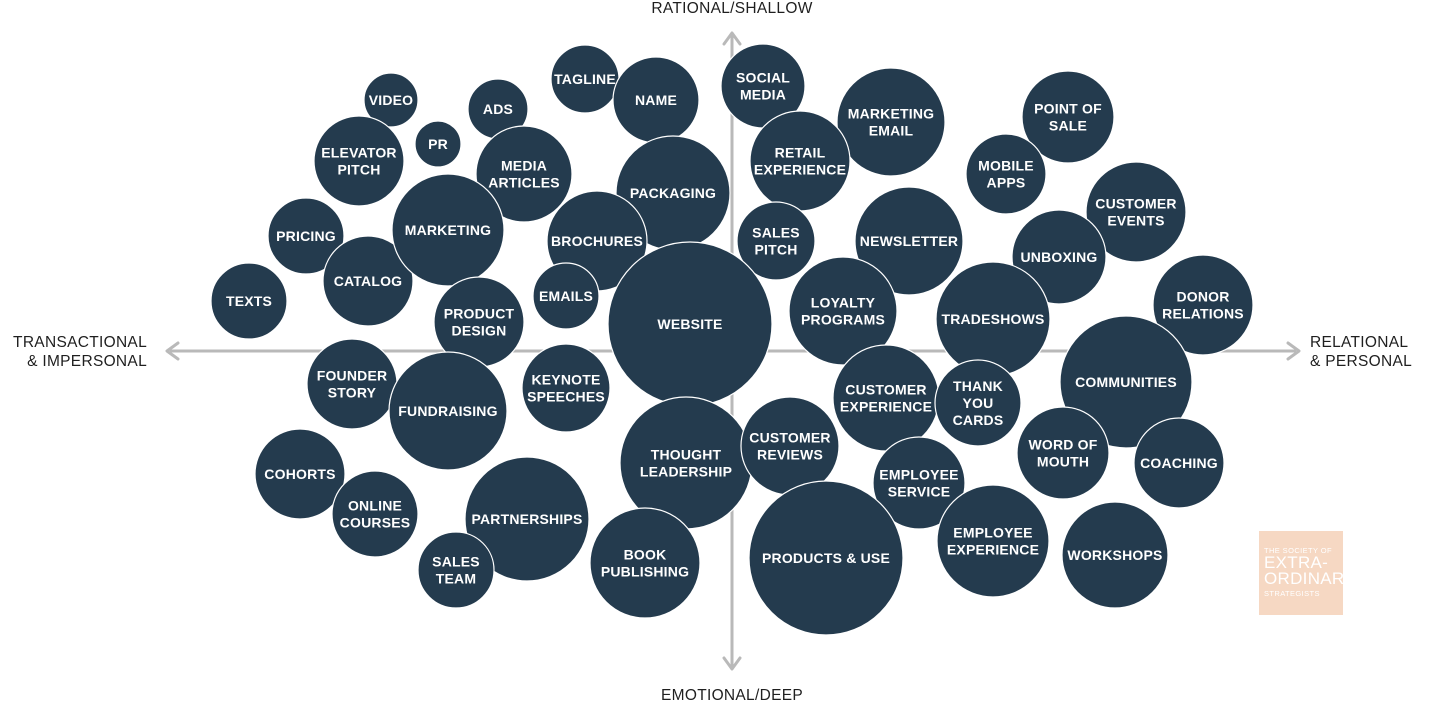 This screenshot has height=721, width=1456. I want to click on bubble-label: UNBOXING, so click(1058, 257).